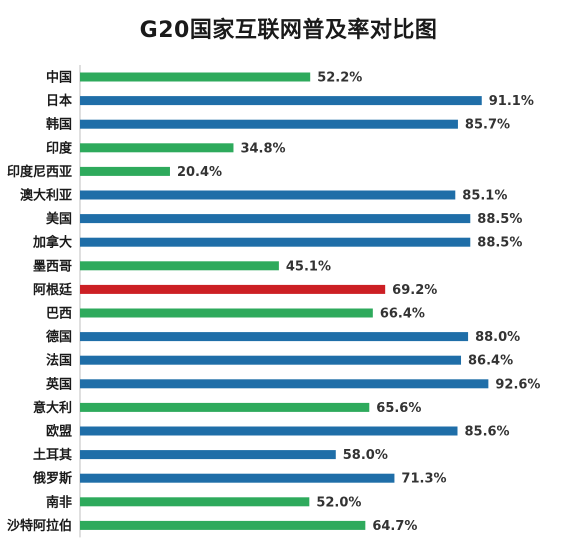 This screenshot has height=543, width=577. I want to click on category-label: 沙特阿拉伯, so click(39, 526).